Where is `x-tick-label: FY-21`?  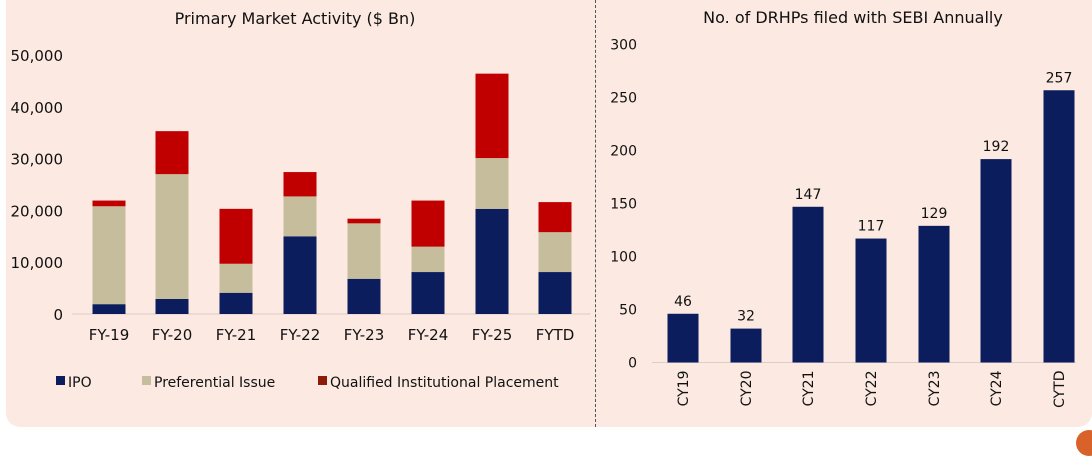 x-tick-label: FY-21 is located at coordinates (236, 335).